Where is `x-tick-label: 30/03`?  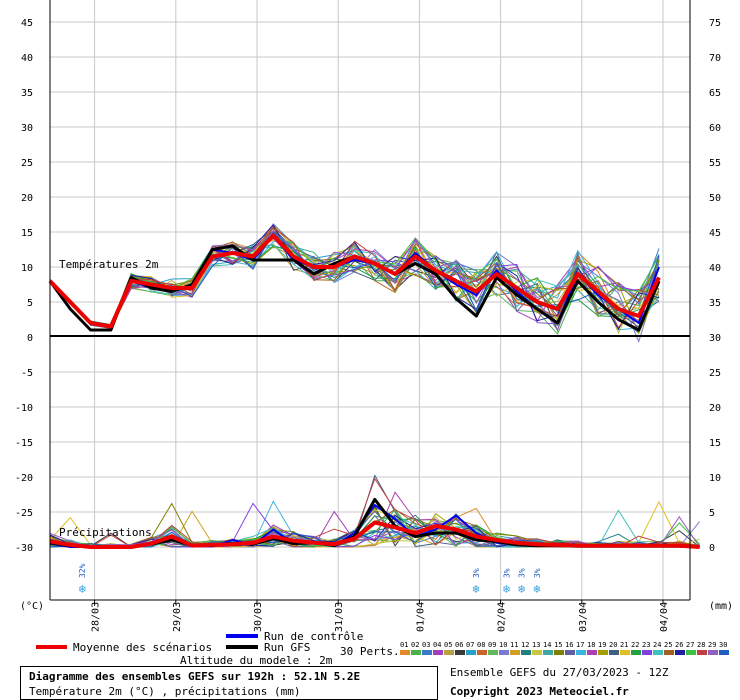
x-tick-label: 30/03 is located at coordinates (258, 617).